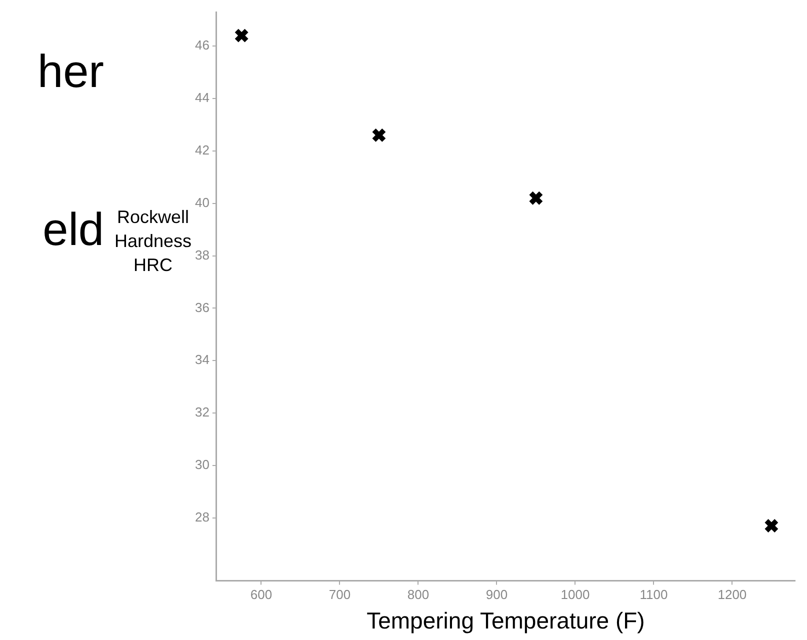  What do you see at coordinates (202, 464) in the screenshot?
I see `y-tick-label: 30` at bounding box center [202, 464].